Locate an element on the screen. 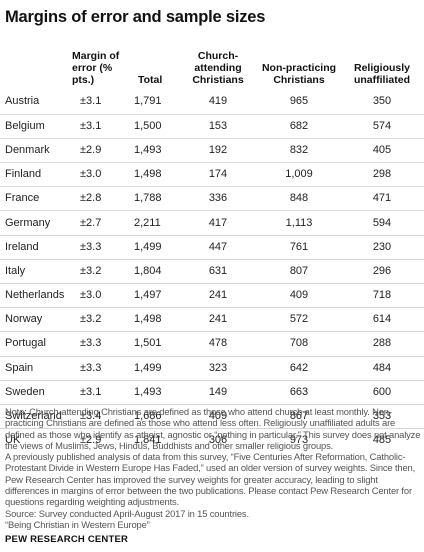 This screenshot has width=424, height=552. cell-nonpracticing: 973 is located at coordinates (299, 440).